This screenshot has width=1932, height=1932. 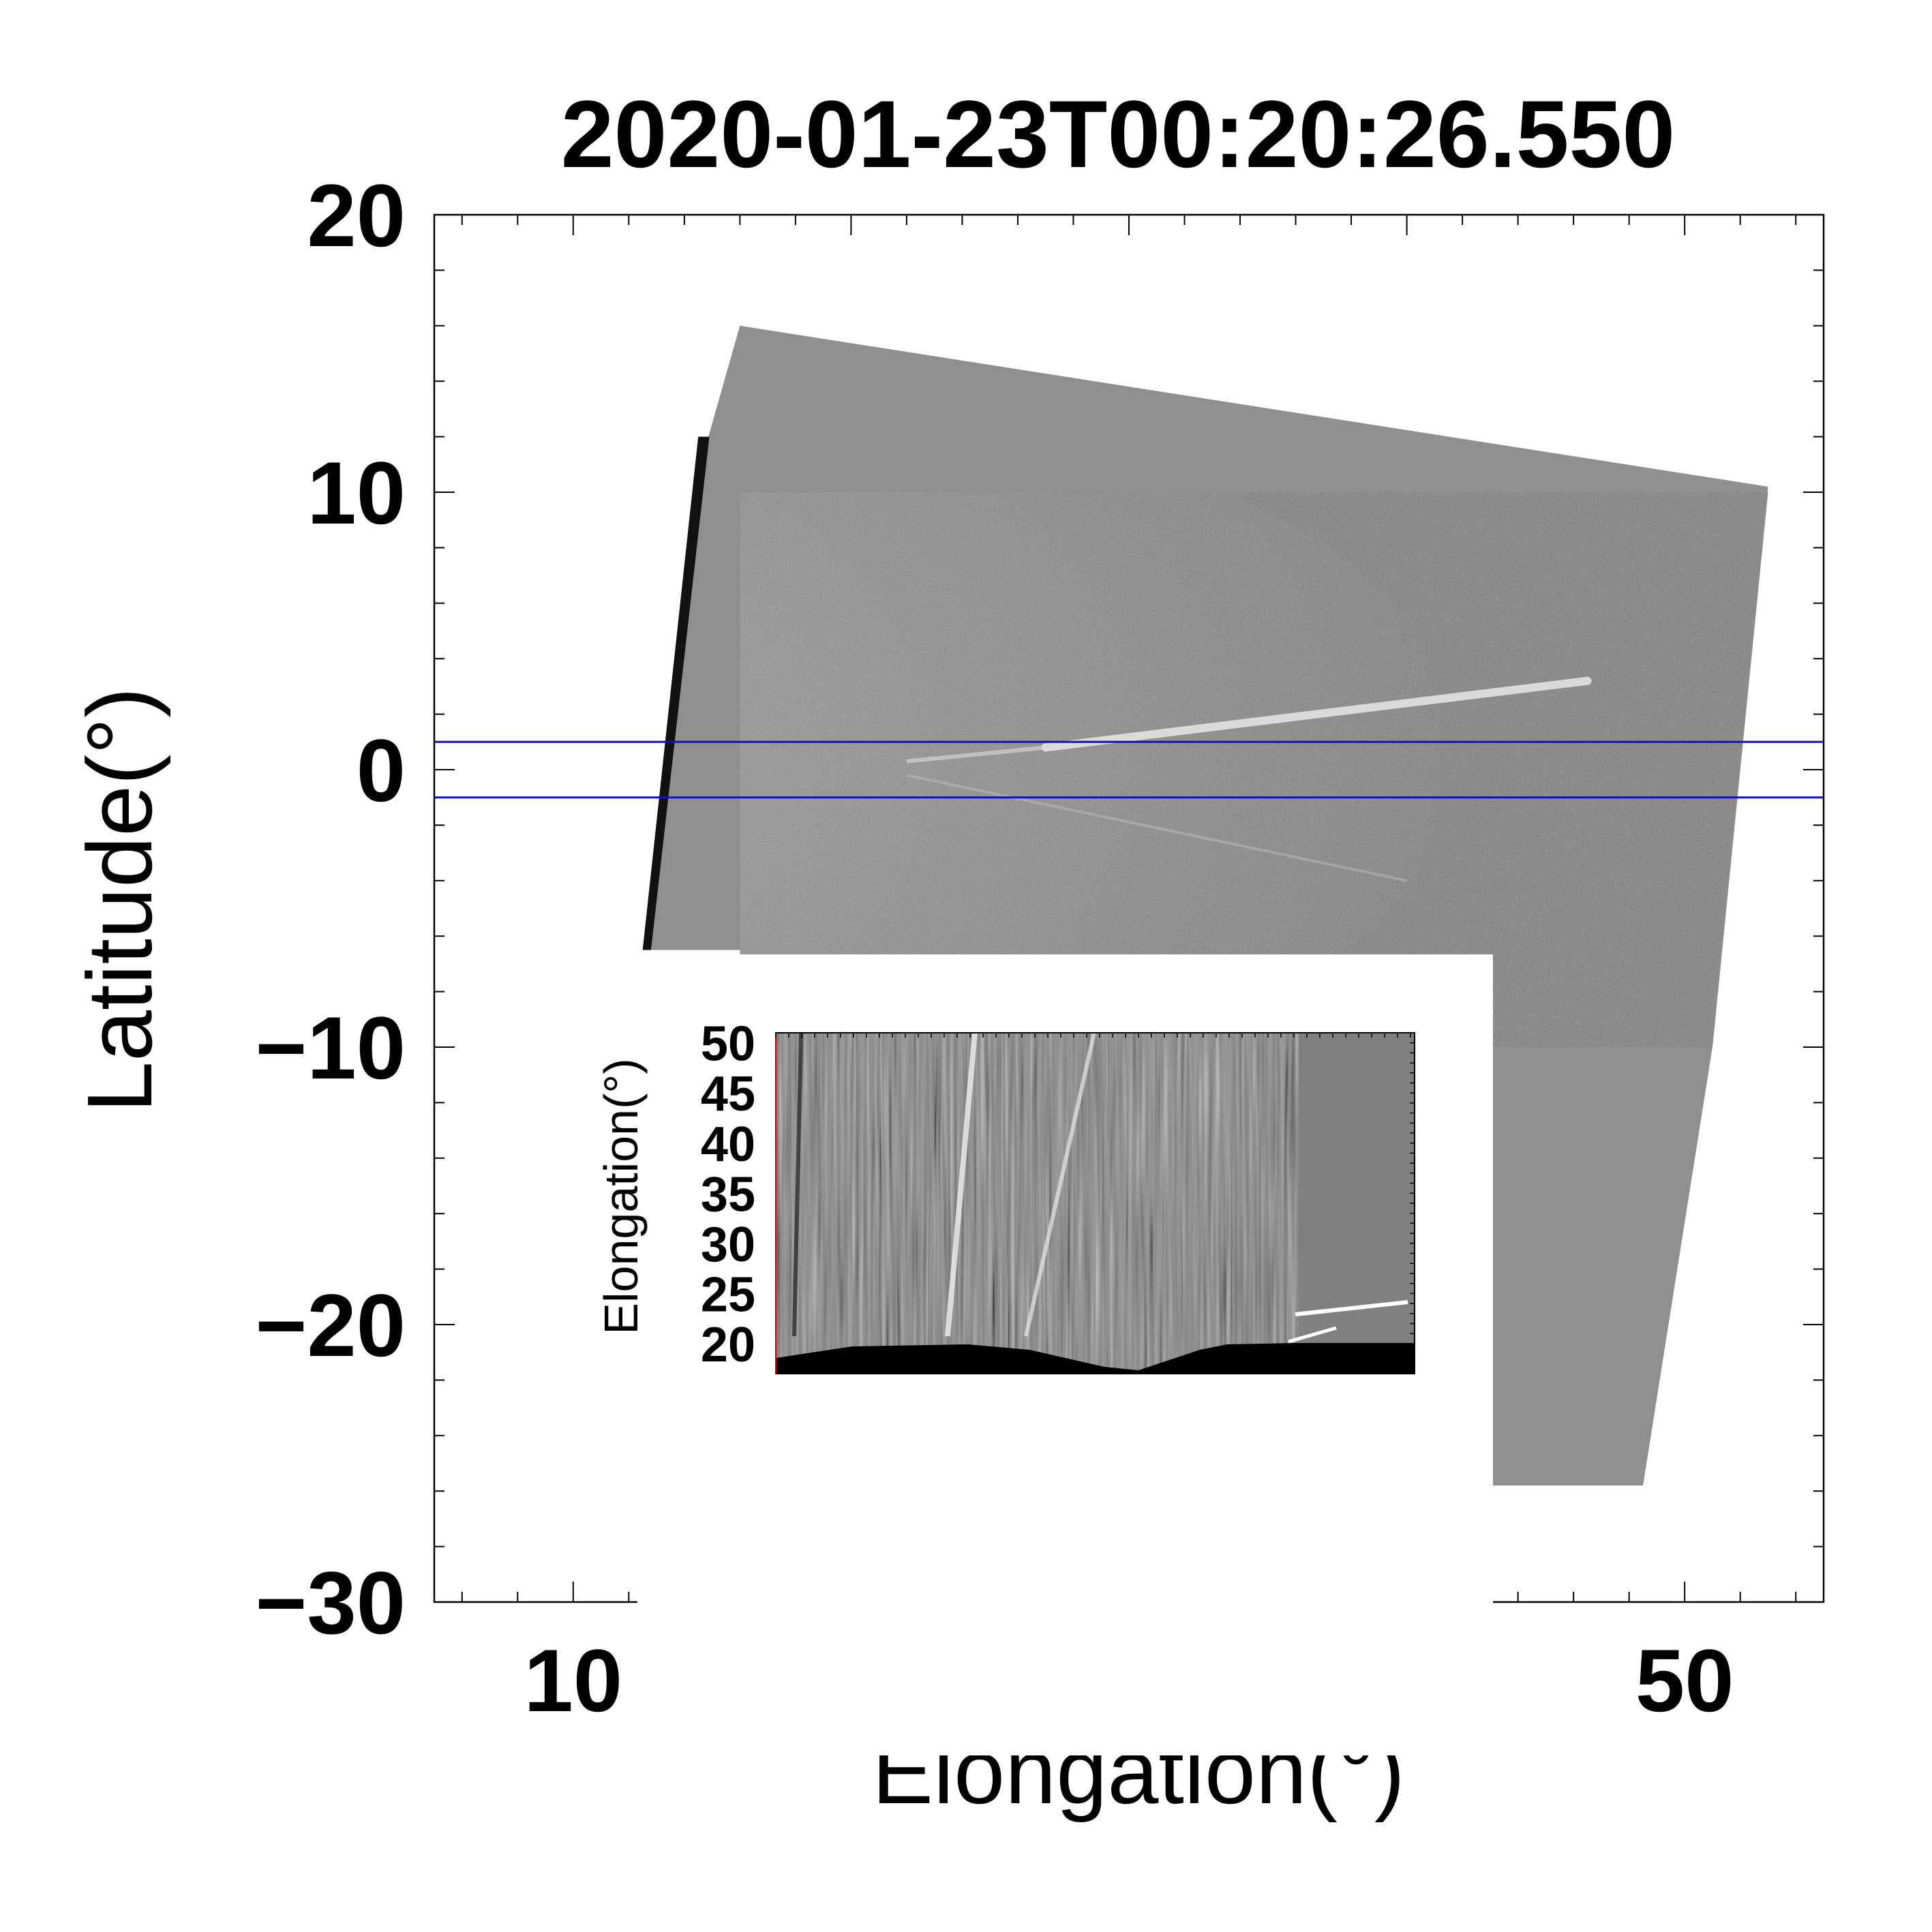 I want to click on inset-y-tick-label: 30, so click(x=728, y=1245).